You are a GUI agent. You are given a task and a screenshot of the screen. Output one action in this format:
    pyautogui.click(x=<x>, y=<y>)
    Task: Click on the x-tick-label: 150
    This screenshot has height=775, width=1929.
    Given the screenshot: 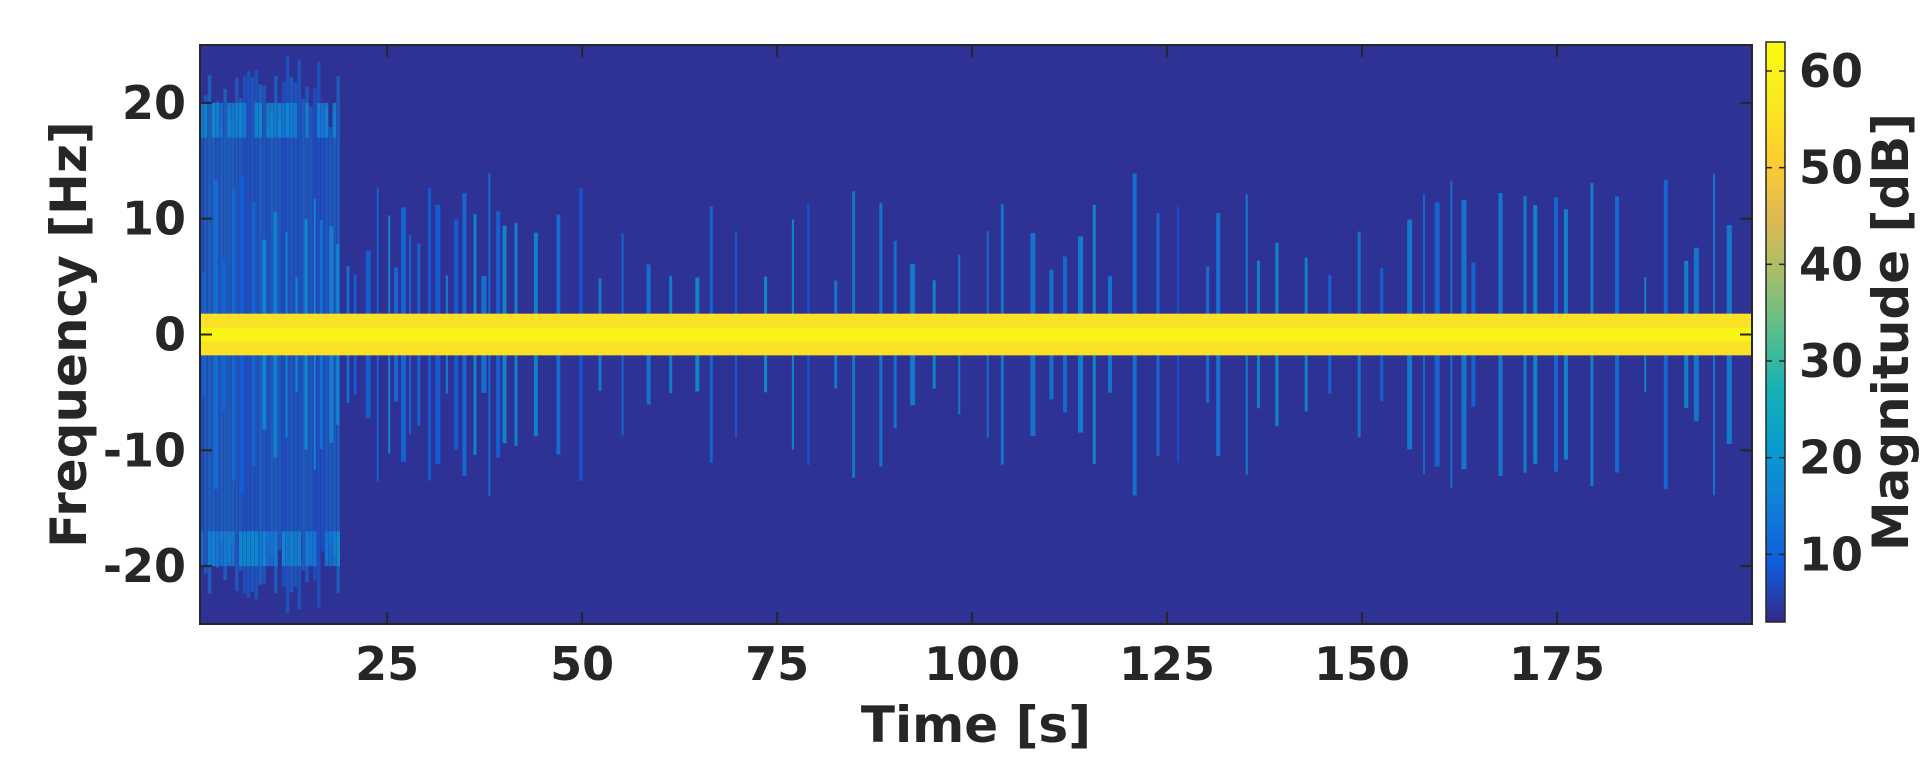 What is the action you would take?
    pyautogui.click(x=1362, y=664)
    